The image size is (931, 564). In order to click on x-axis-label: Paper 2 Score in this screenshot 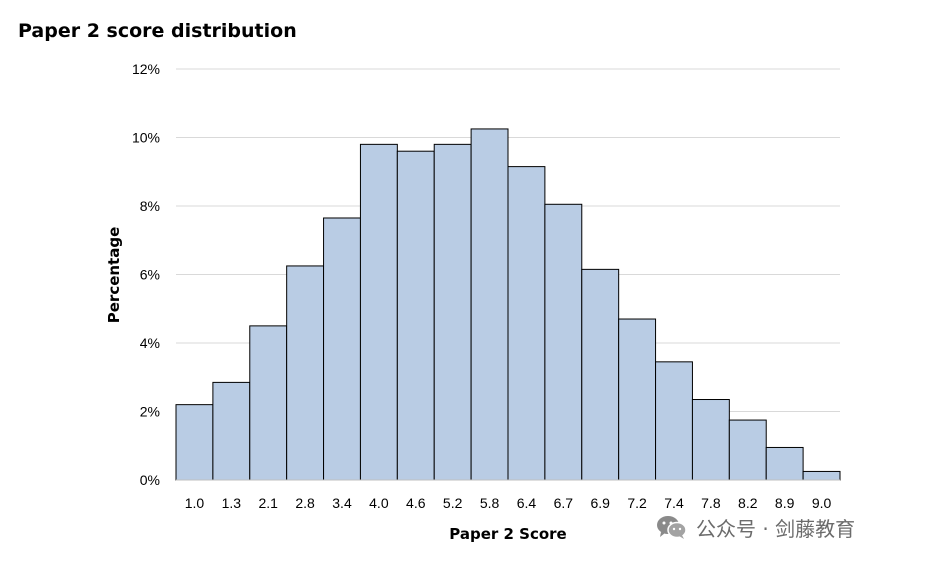, I will do `click(507, 534)`.